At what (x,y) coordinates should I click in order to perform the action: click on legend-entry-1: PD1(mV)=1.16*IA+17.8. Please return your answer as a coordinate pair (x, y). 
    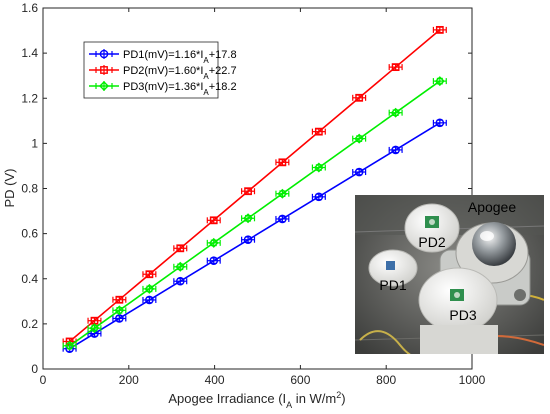
    Looking at the image, I should click on (163, 57).